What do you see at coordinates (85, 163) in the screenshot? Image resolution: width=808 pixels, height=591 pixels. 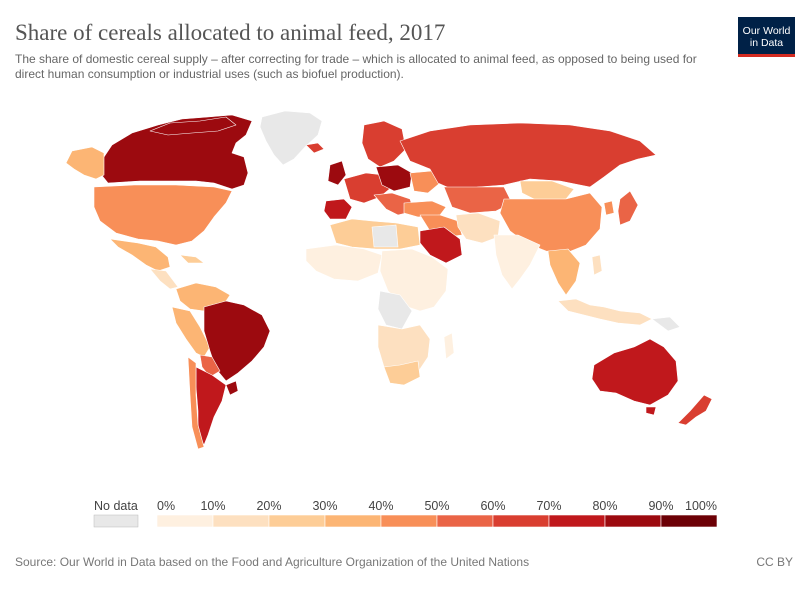 I see `region-alaska` at bounding box center [85, 163].